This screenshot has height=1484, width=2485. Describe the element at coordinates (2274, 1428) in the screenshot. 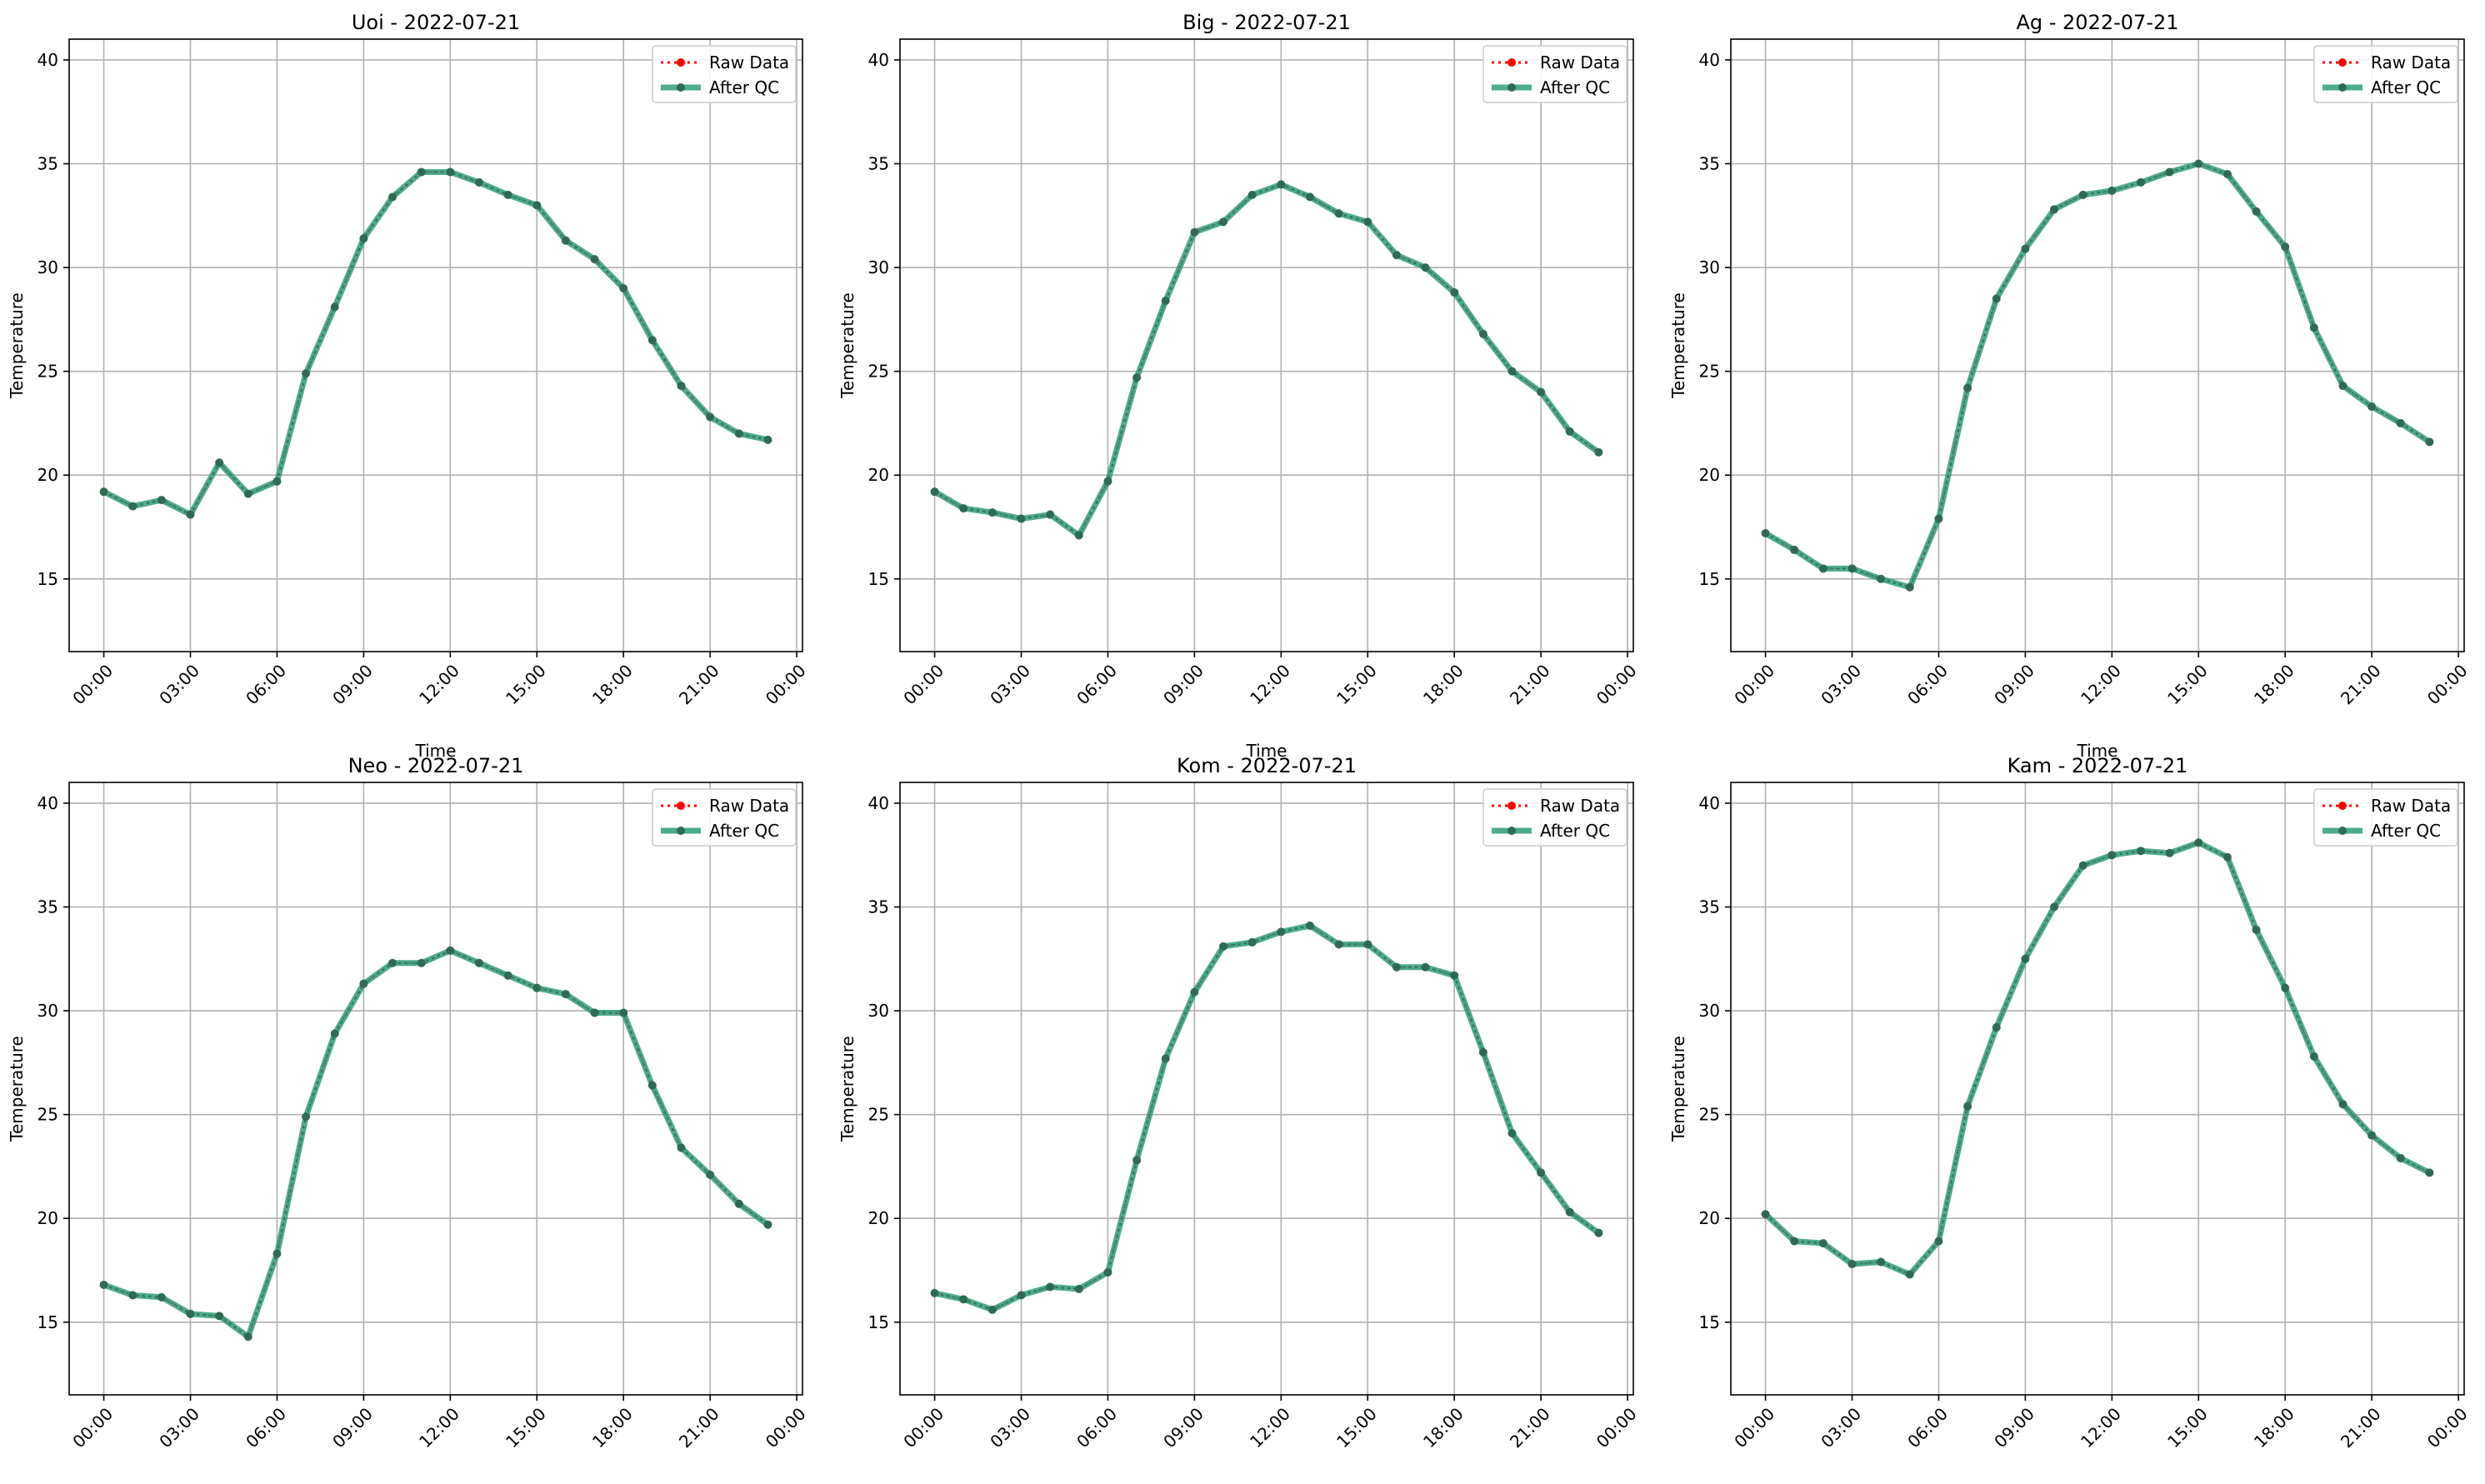

I see `x-tick-label: 18:00` at that location.